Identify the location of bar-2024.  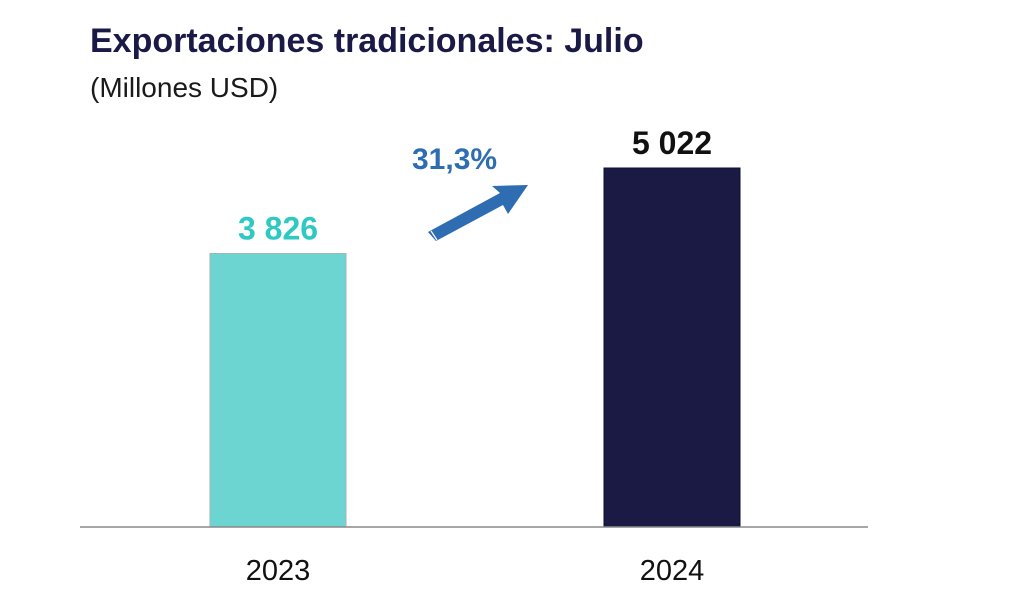
(672, 347).